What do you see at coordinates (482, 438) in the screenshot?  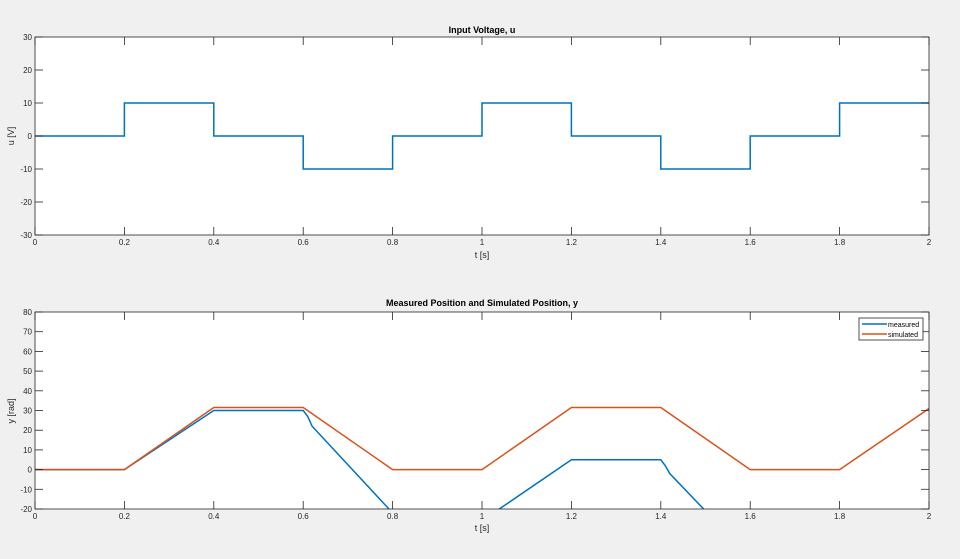 I see `series-line-simulated` at bounding box center [482, 438].